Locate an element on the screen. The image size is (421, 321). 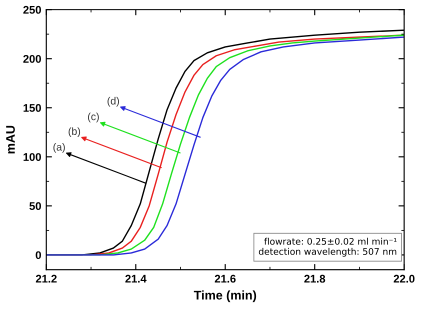
annotation: (a) is located at coordinates (59, 148).